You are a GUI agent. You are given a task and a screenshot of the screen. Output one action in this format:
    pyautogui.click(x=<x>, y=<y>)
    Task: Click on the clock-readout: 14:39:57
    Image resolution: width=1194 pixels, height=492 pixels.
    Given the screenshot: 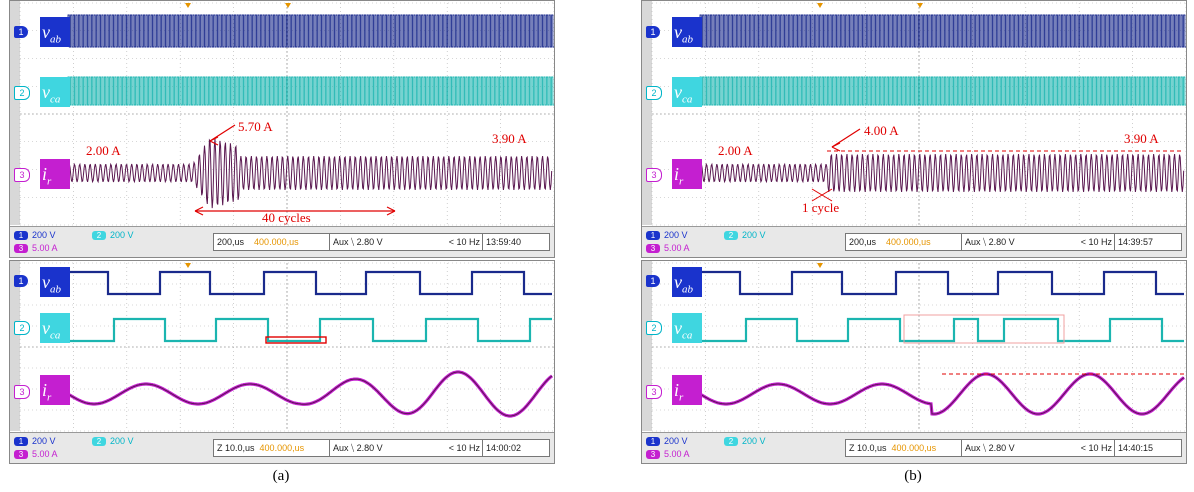 What is the action you would take?
    pyautogui.click(x=1148, y=242)
    